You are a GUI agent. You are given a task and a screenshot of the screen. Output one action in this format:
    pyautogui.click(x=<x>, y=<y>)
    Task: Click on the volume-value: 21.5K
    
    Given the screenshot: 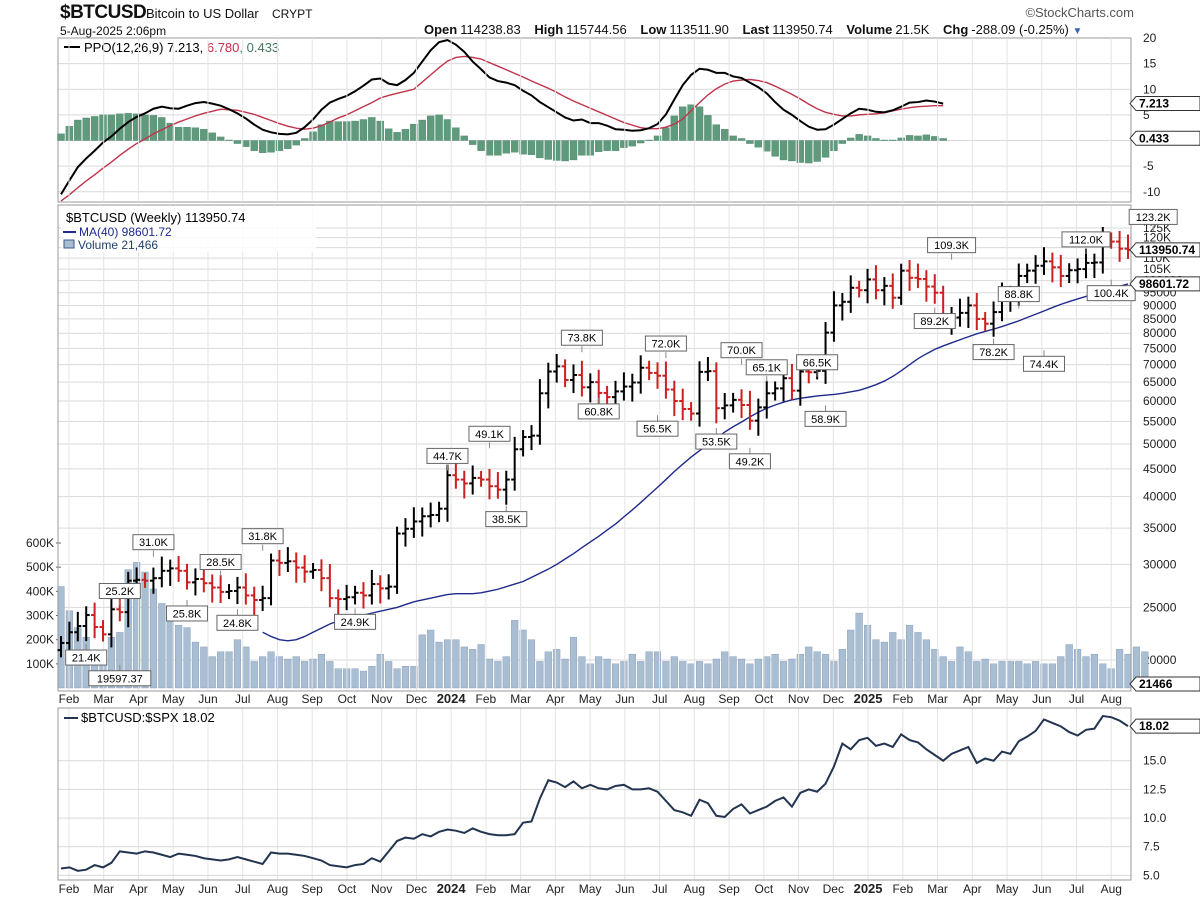 What is the action you would take?
    pyautogui.click(x=912, y=29)
    